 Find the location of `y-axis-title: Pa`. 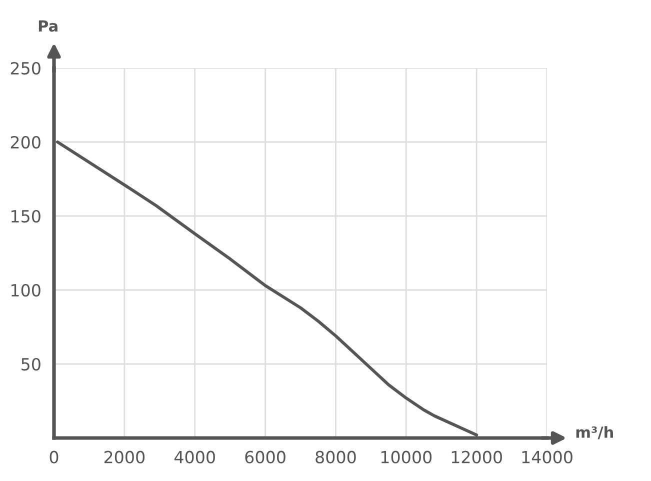

y-axis-title: Pa is located at coordinates (48, 26).